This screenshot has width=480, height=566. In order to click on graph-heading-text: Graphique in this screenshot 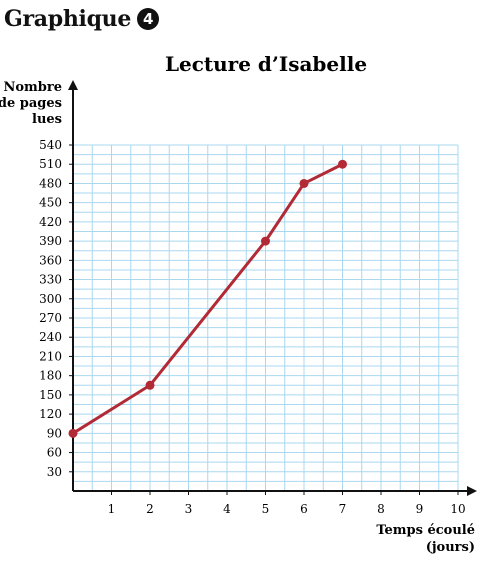, I will do `click(68, 19)`.